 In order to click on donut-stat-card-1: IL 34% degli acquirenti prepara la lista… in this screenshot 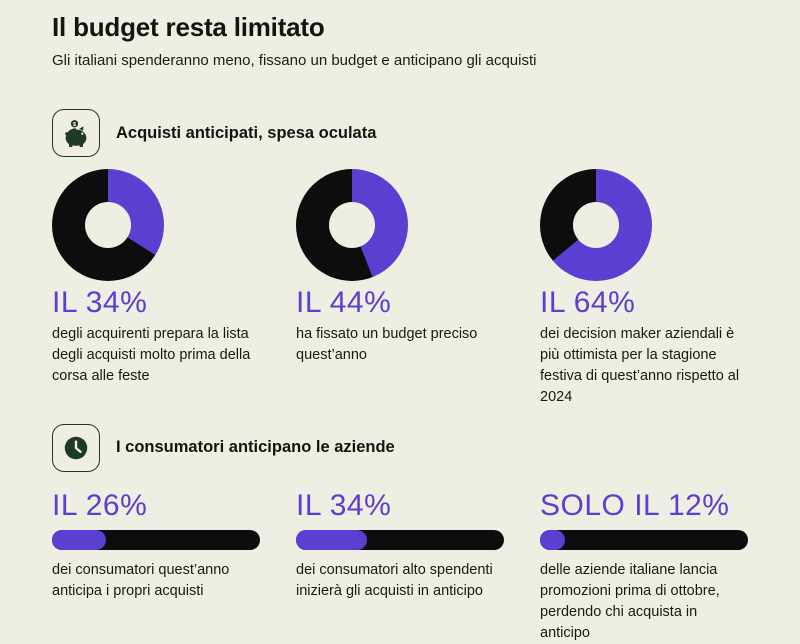, I will do `click(156, 278)`.